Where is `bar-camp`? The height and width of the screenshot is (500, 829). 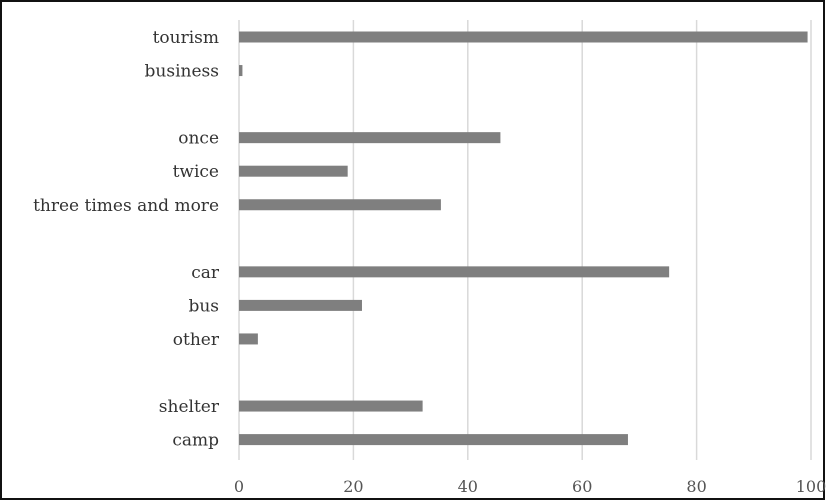
bar-camp is located at coordinates (433, 440).